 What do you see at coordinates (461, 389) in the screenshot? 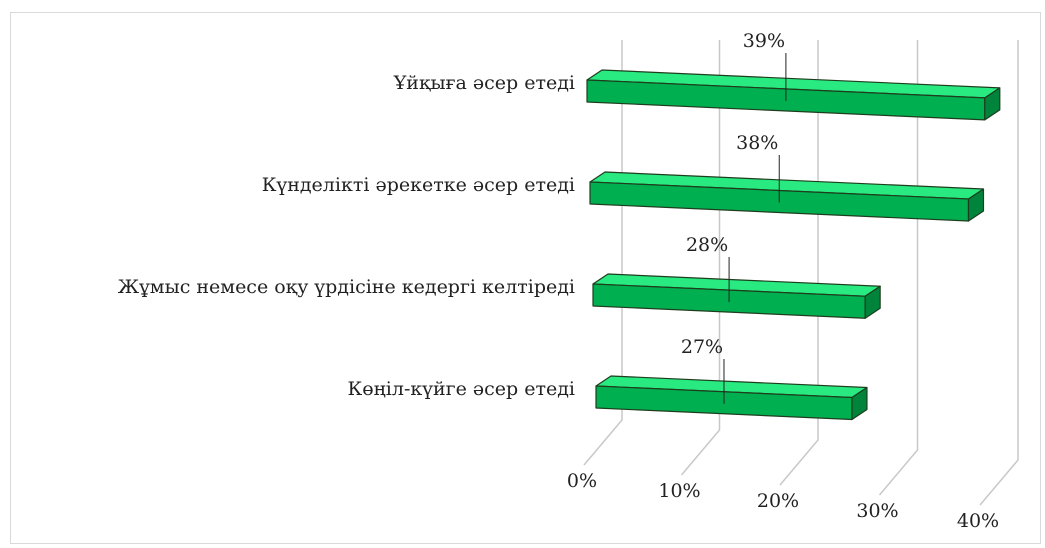
I see `category-label: Көңіл-күйге әсер етеді` at bounding box center [461, 389].